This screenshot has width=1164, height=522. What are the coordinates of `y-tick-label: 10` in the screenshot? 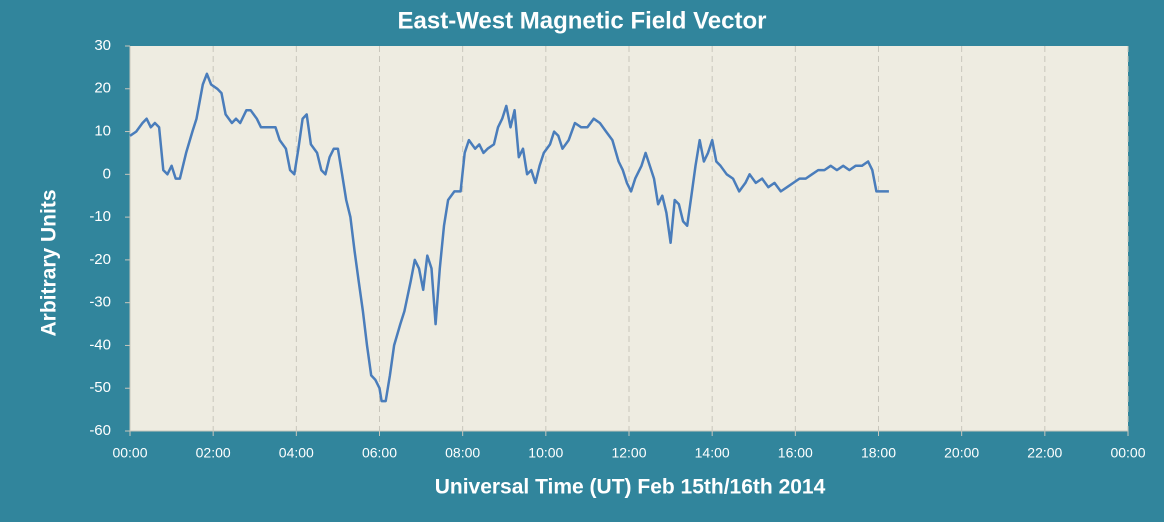 It's located at (102, 131).